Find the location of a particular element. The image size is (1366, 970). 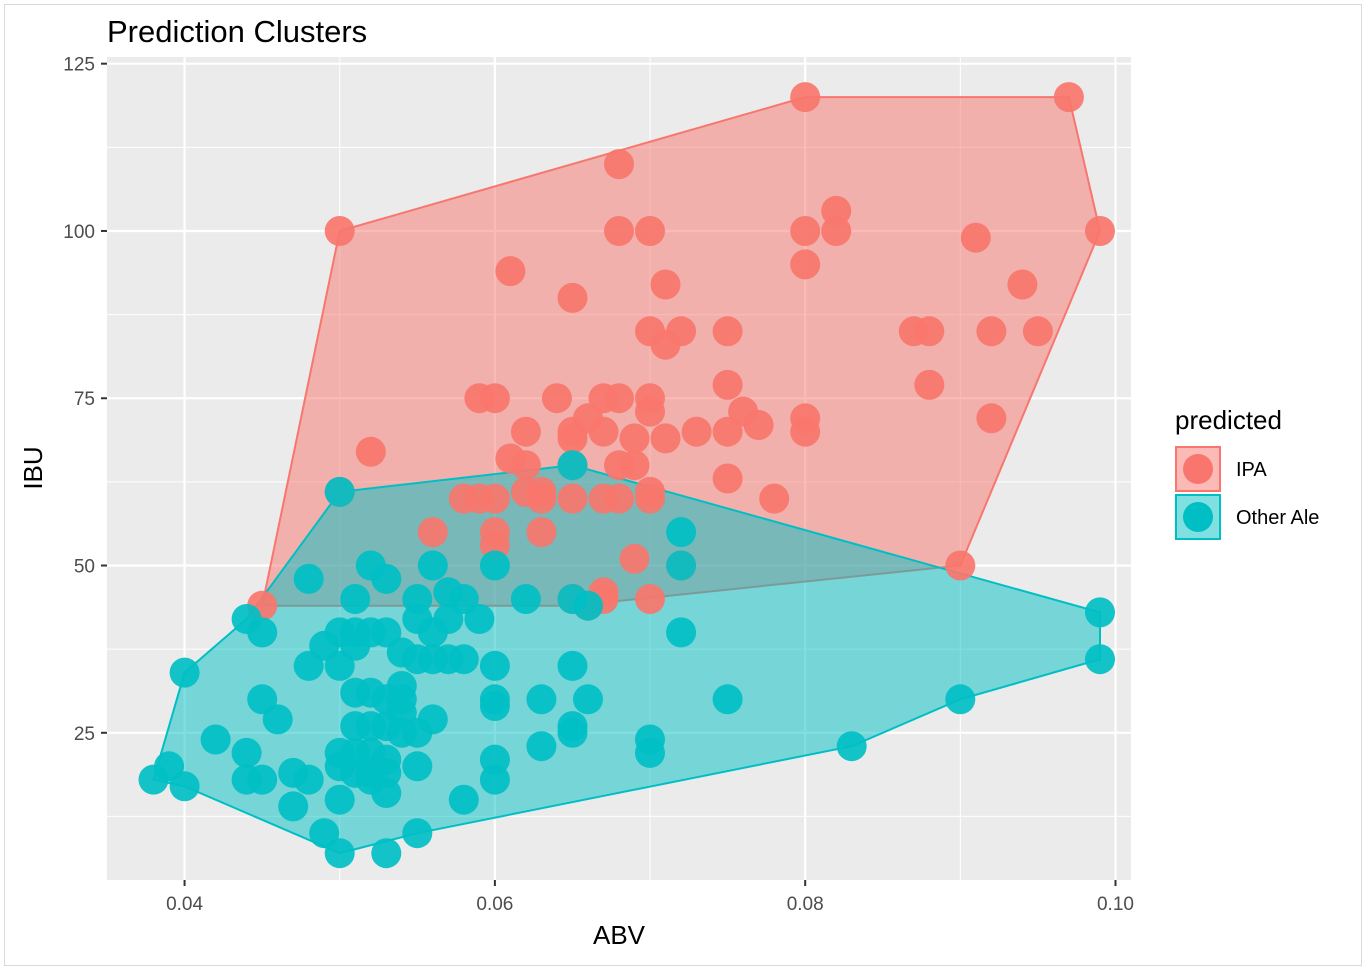

y-tick-label: 75 is located at coordinates (84, 399).